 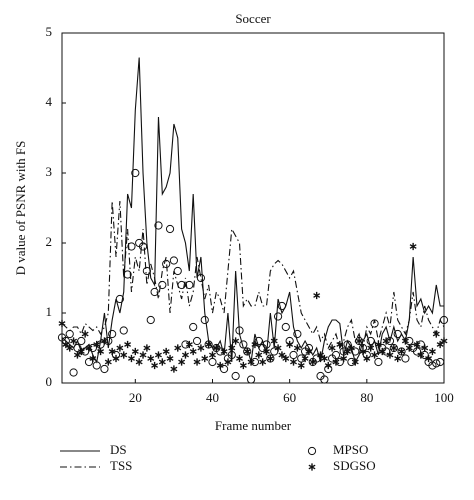 What do you see at coordinates (49, 31) in the screenshot?
I see `y-tick-label: 5` at bounding box center [49, 31].